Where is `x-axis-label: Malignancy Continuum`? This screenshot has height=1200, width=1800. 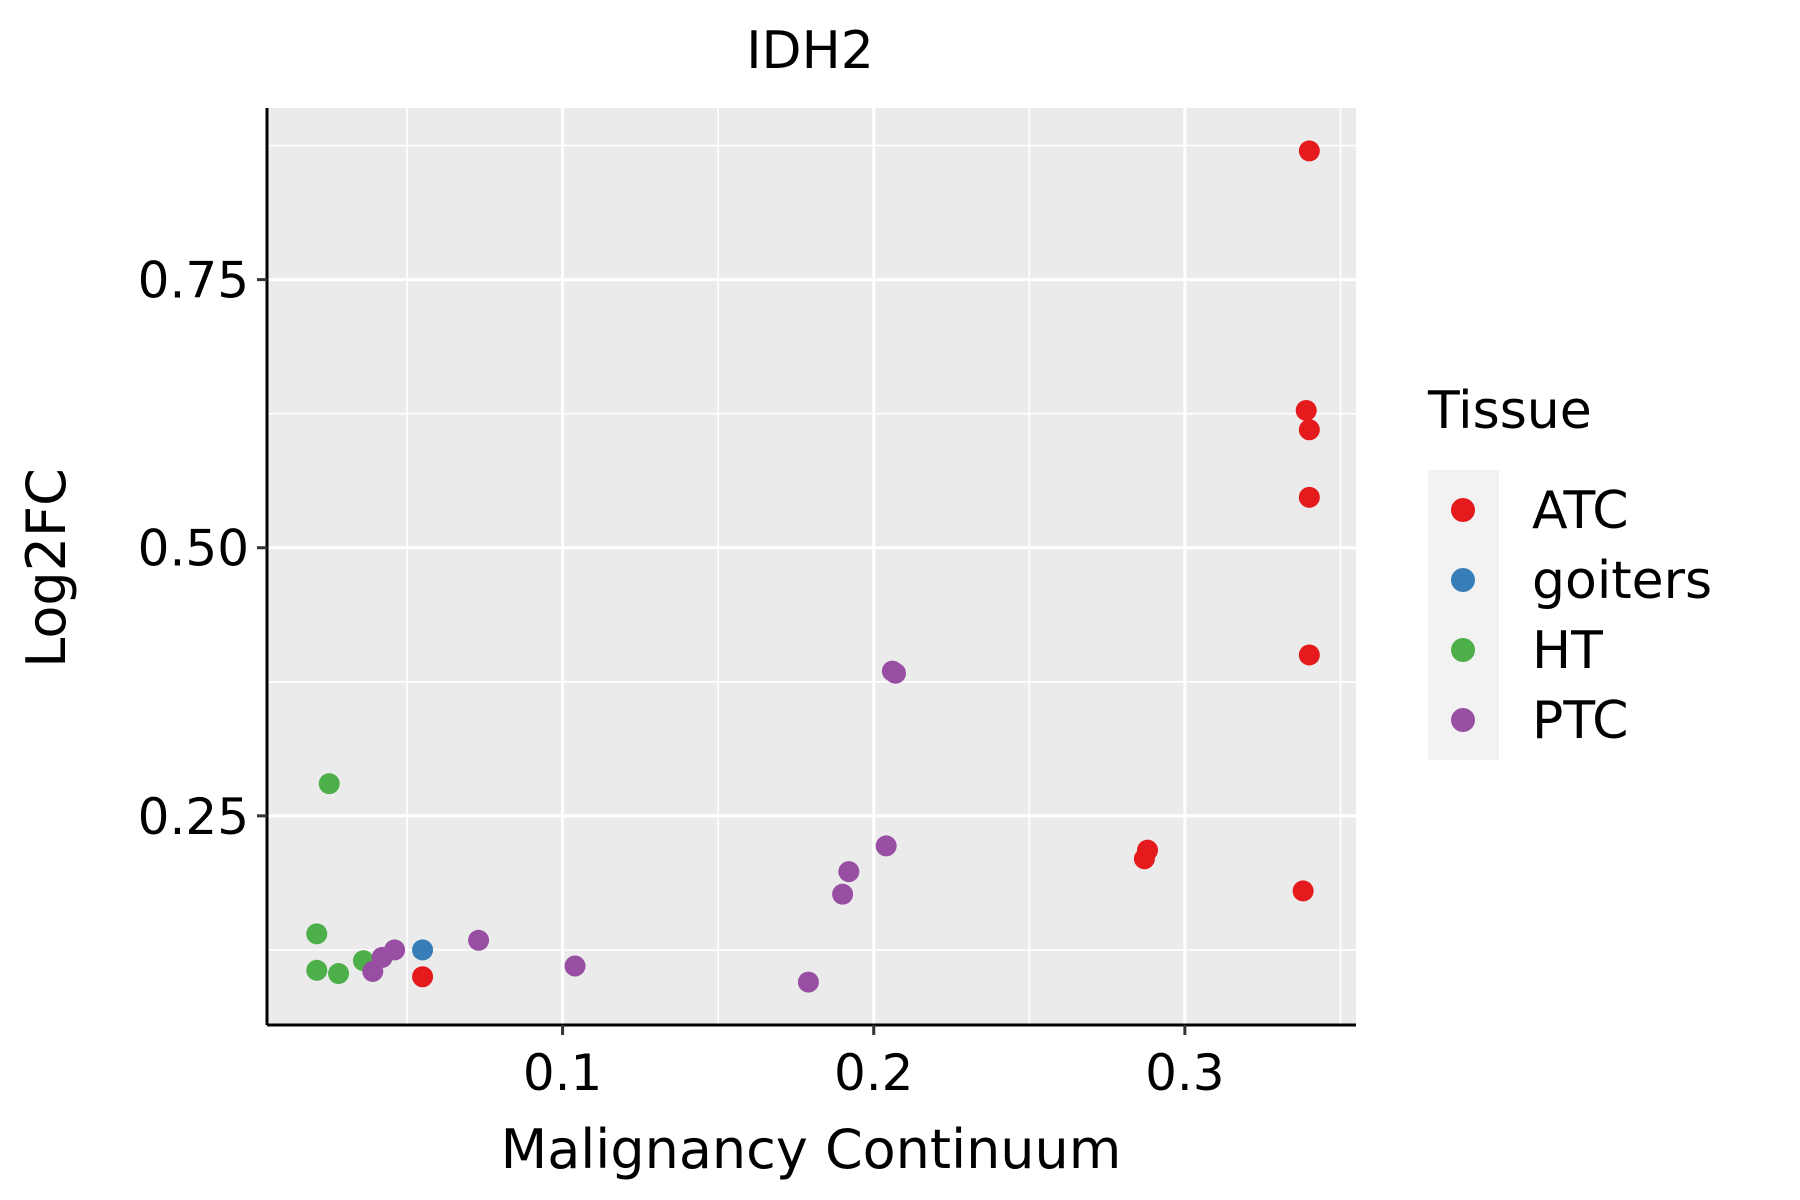 x-axis-label: Malignancy Continuum is located at coordinates (811, 1149).